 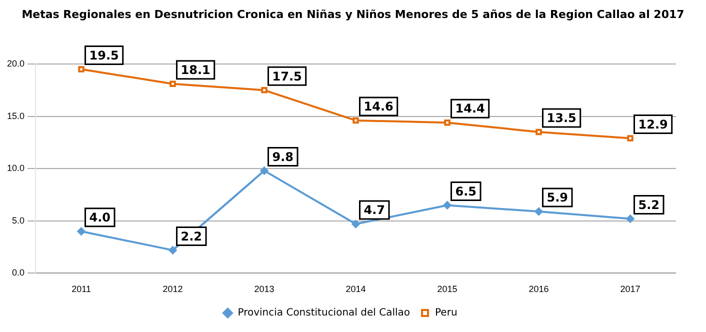 I want to click on data-label: 14.6, so click(x=379, y=107).